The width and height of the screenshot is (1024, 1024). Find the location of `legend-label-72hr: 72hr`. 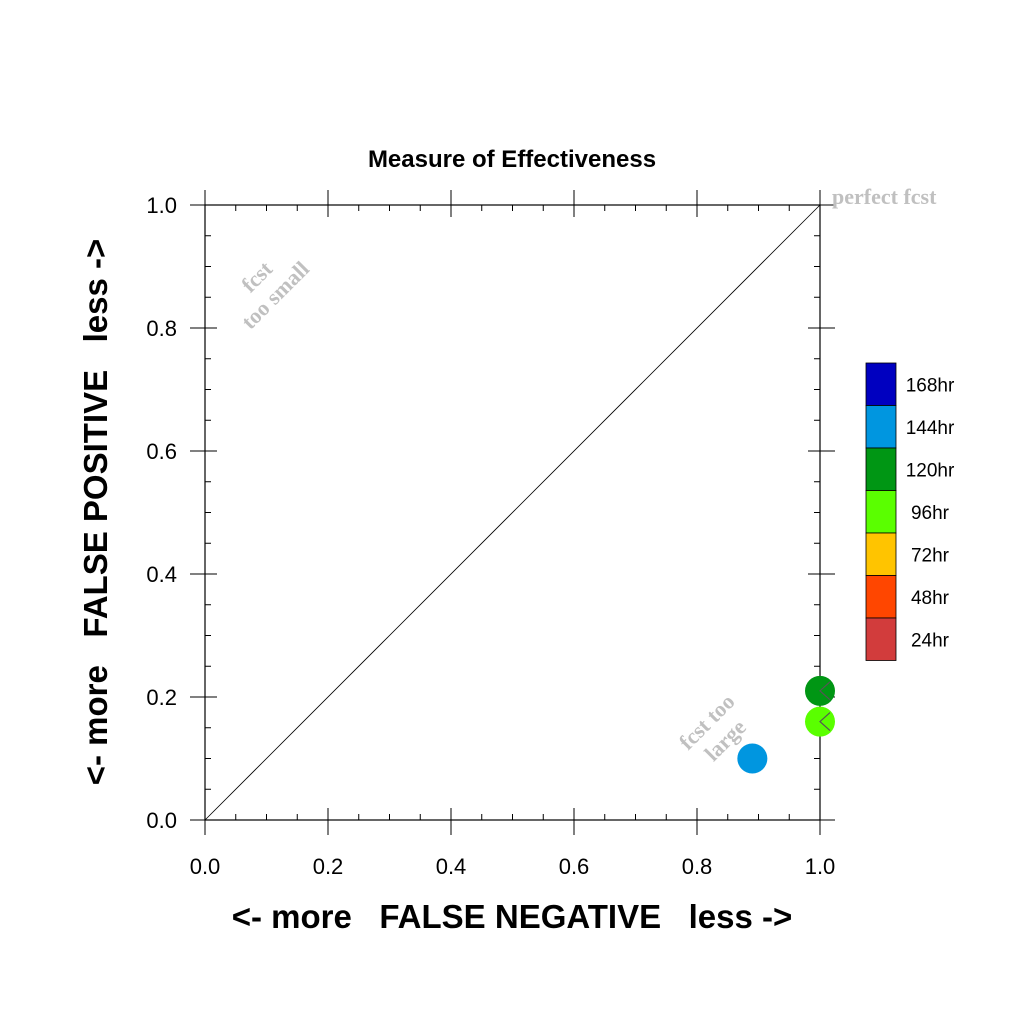

legend-label-72hr: 72hr is located at coordinates (930, 555).